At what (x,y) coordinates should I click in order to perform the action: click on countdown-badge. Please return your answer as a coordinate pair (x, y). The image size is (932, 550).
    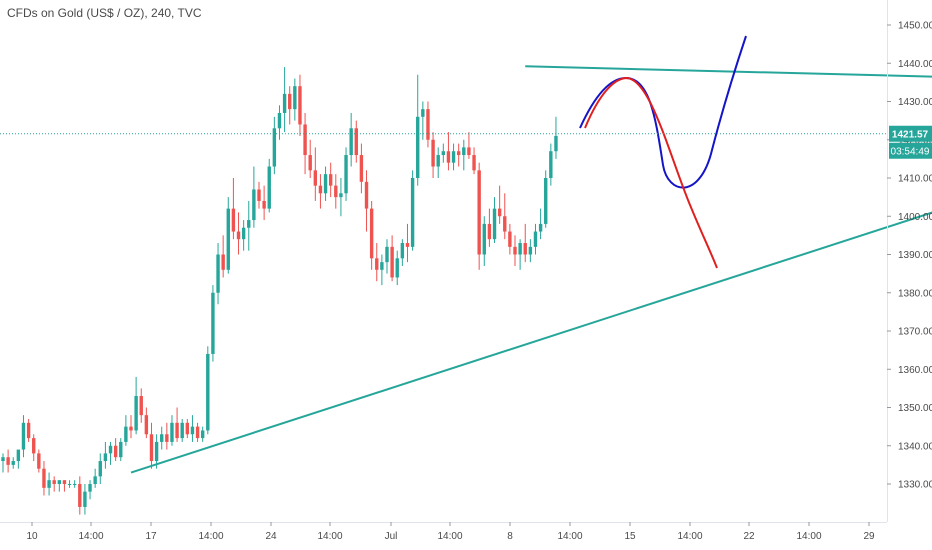
    Looking at the image, I should click on (910, 150).